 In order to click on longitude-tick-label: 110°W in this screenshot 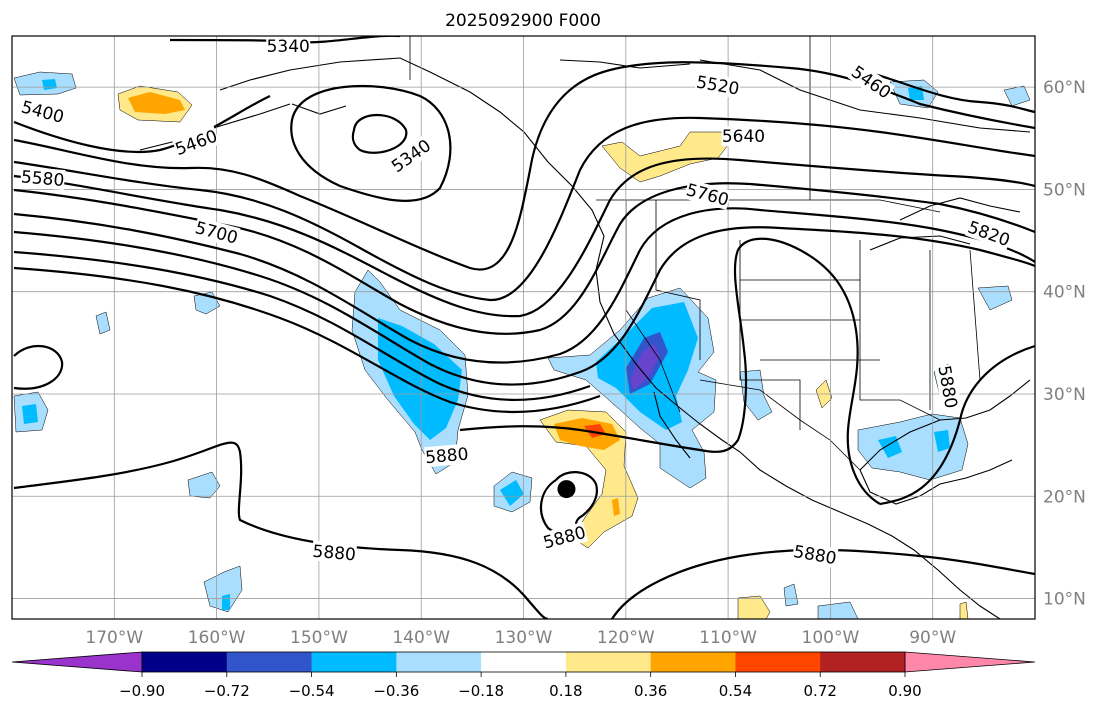, I will do `click(728, 638)`.